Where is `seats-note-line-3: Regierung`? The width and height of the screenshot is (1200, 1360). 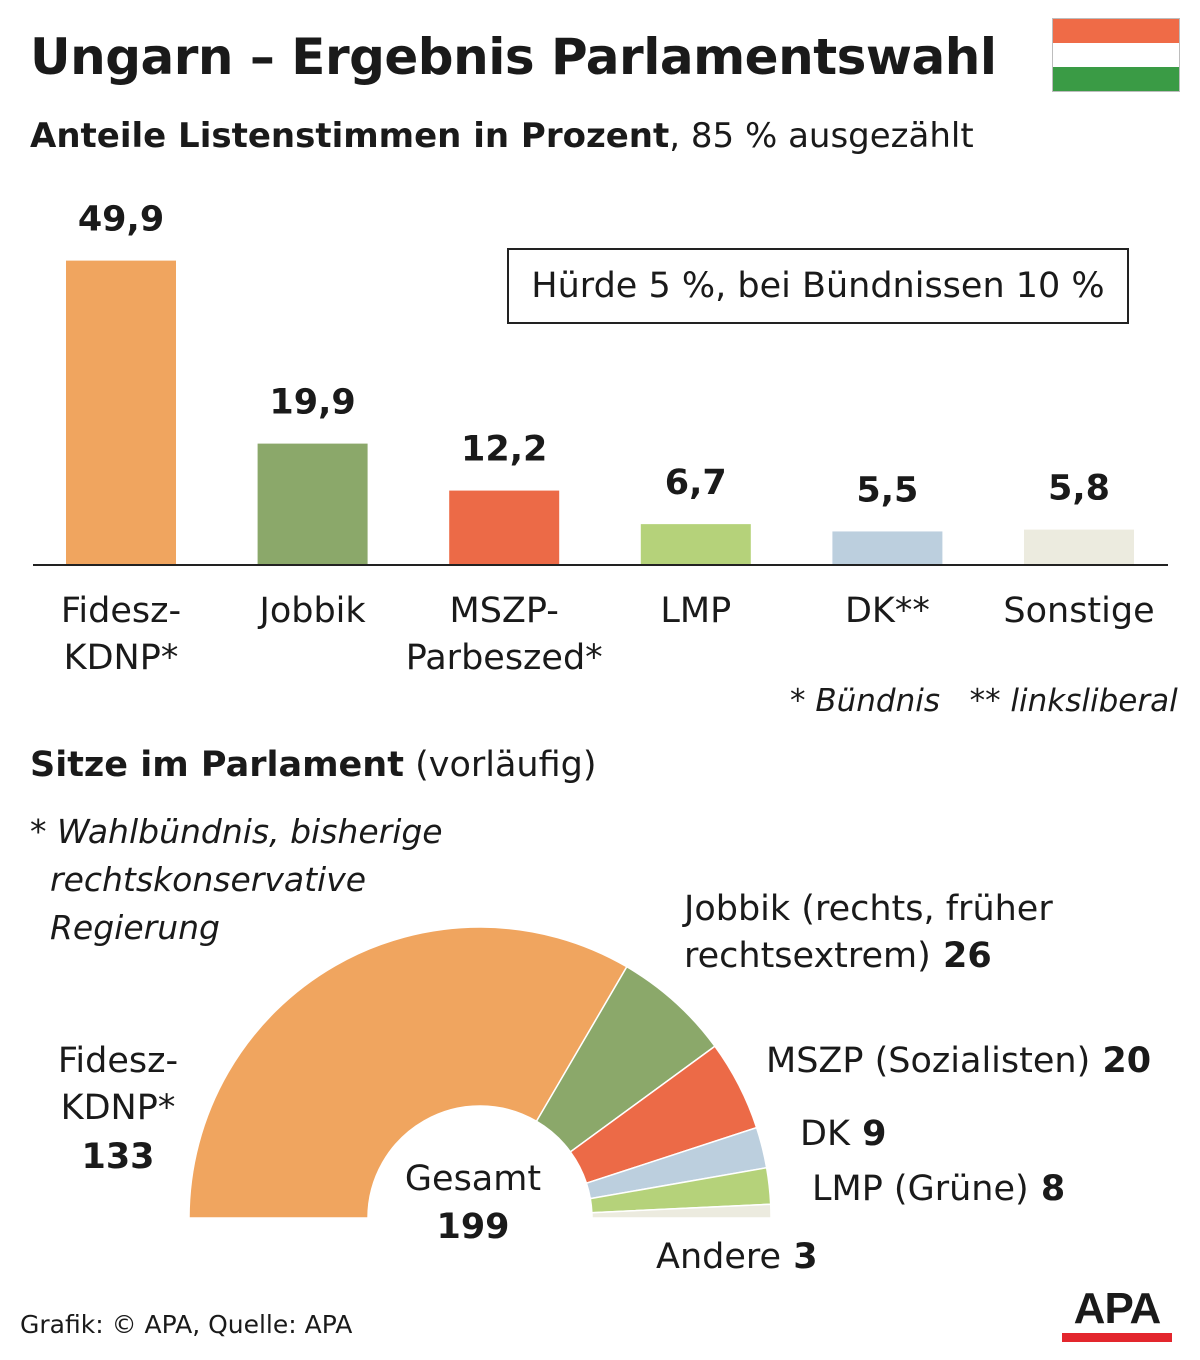 seats-note-line-3: Regierung is located at coordinates (135, 927).